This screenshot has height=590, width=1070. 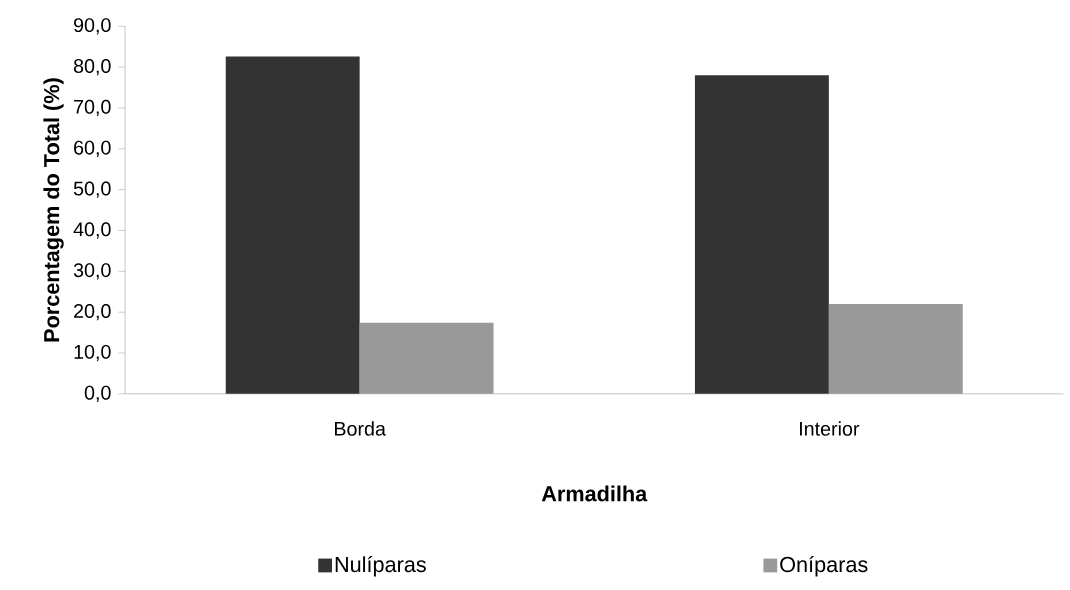 I want to click on y-tick-label: 50,0, so click(x=92, y=189).